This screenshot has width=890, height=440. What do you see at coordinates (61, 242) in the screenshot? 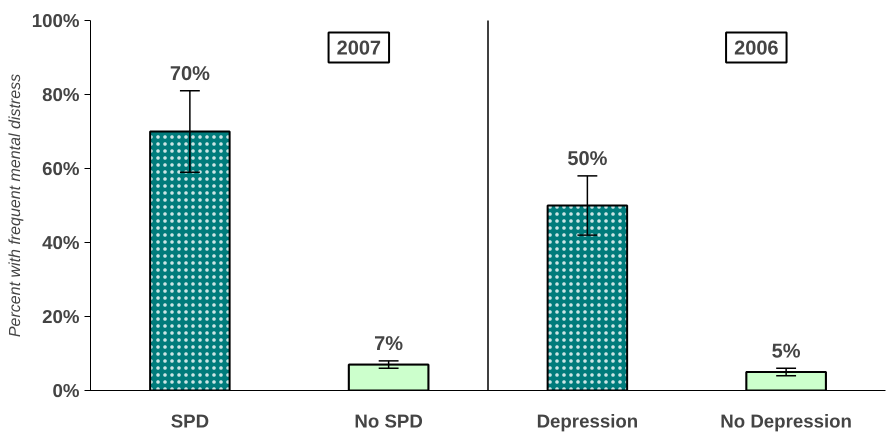
I see `y-tick-label: 40%` at bounding box center [61, 242].